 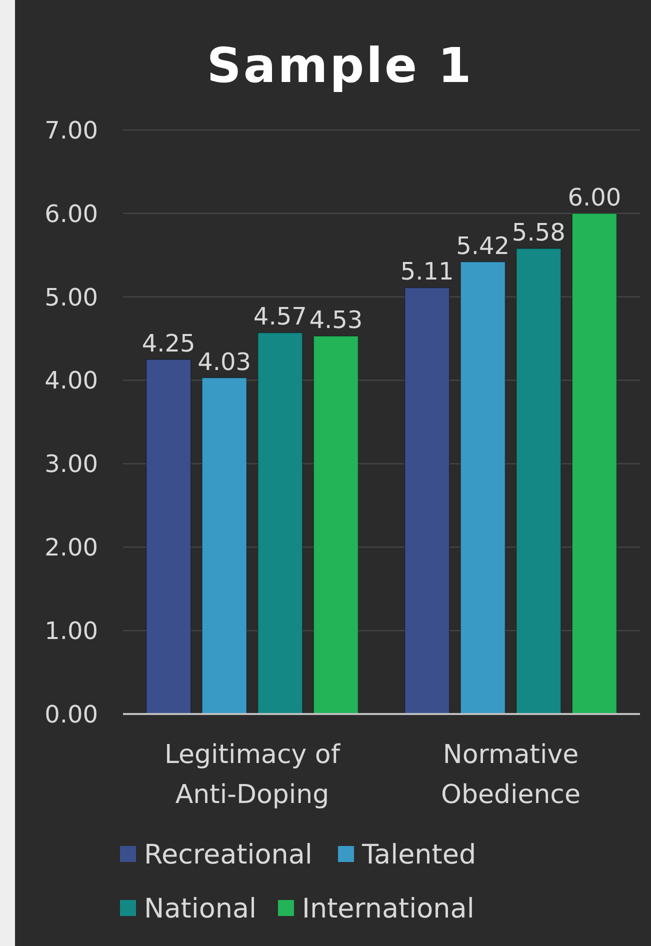 I want to click on y-tick-label: 5.00, so click(x=71, y=297).